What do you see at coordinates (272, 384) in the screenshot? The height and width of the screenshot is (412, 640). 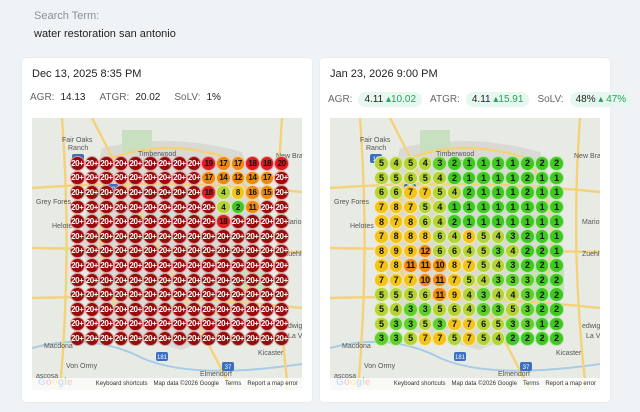 I see `report-map-error-link: Report a map error` at bounding box center [272, 384].